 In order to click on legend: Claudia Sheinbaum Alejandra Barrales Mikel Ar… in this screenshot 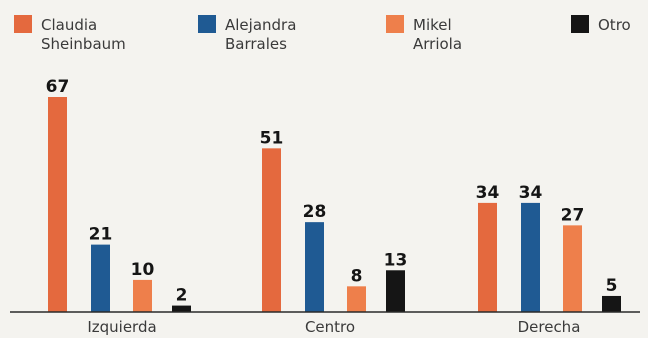, I will do `click(322, 34)`.